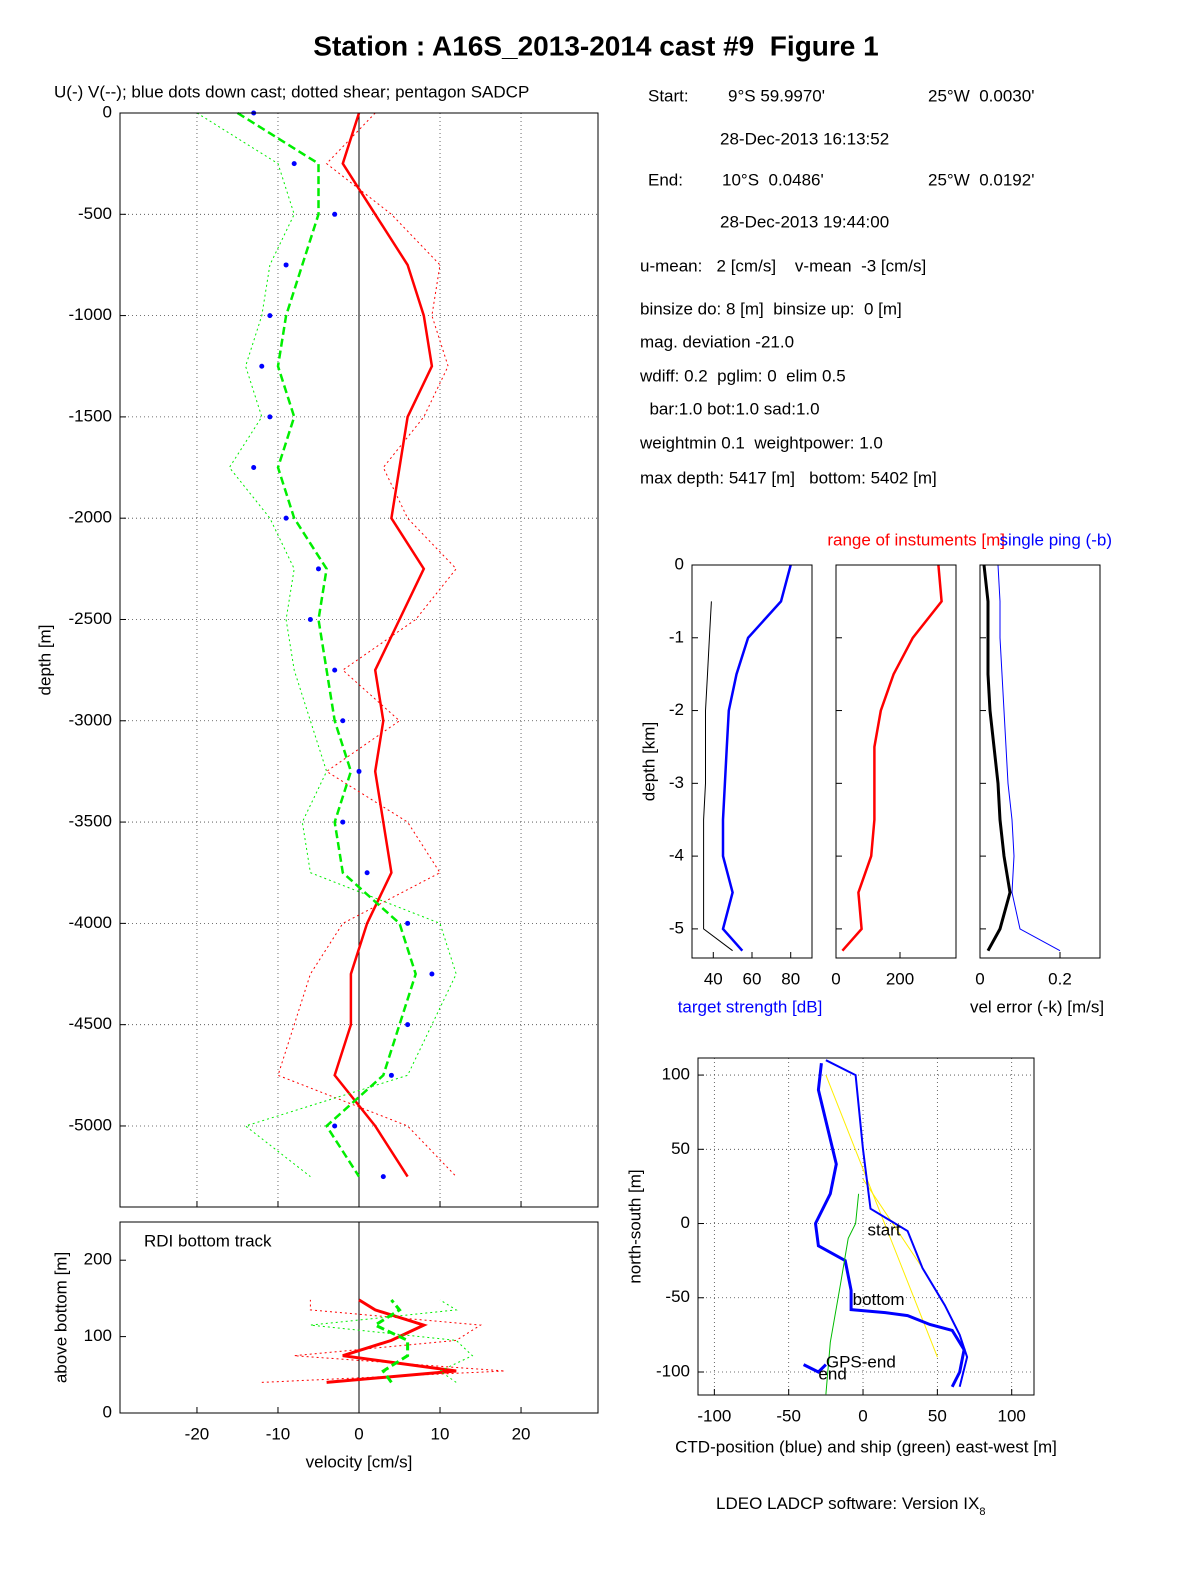 The width and height of the screenshot is (1200, 1581). I want to click on y-tick-label: -3000, so click(90, 719).